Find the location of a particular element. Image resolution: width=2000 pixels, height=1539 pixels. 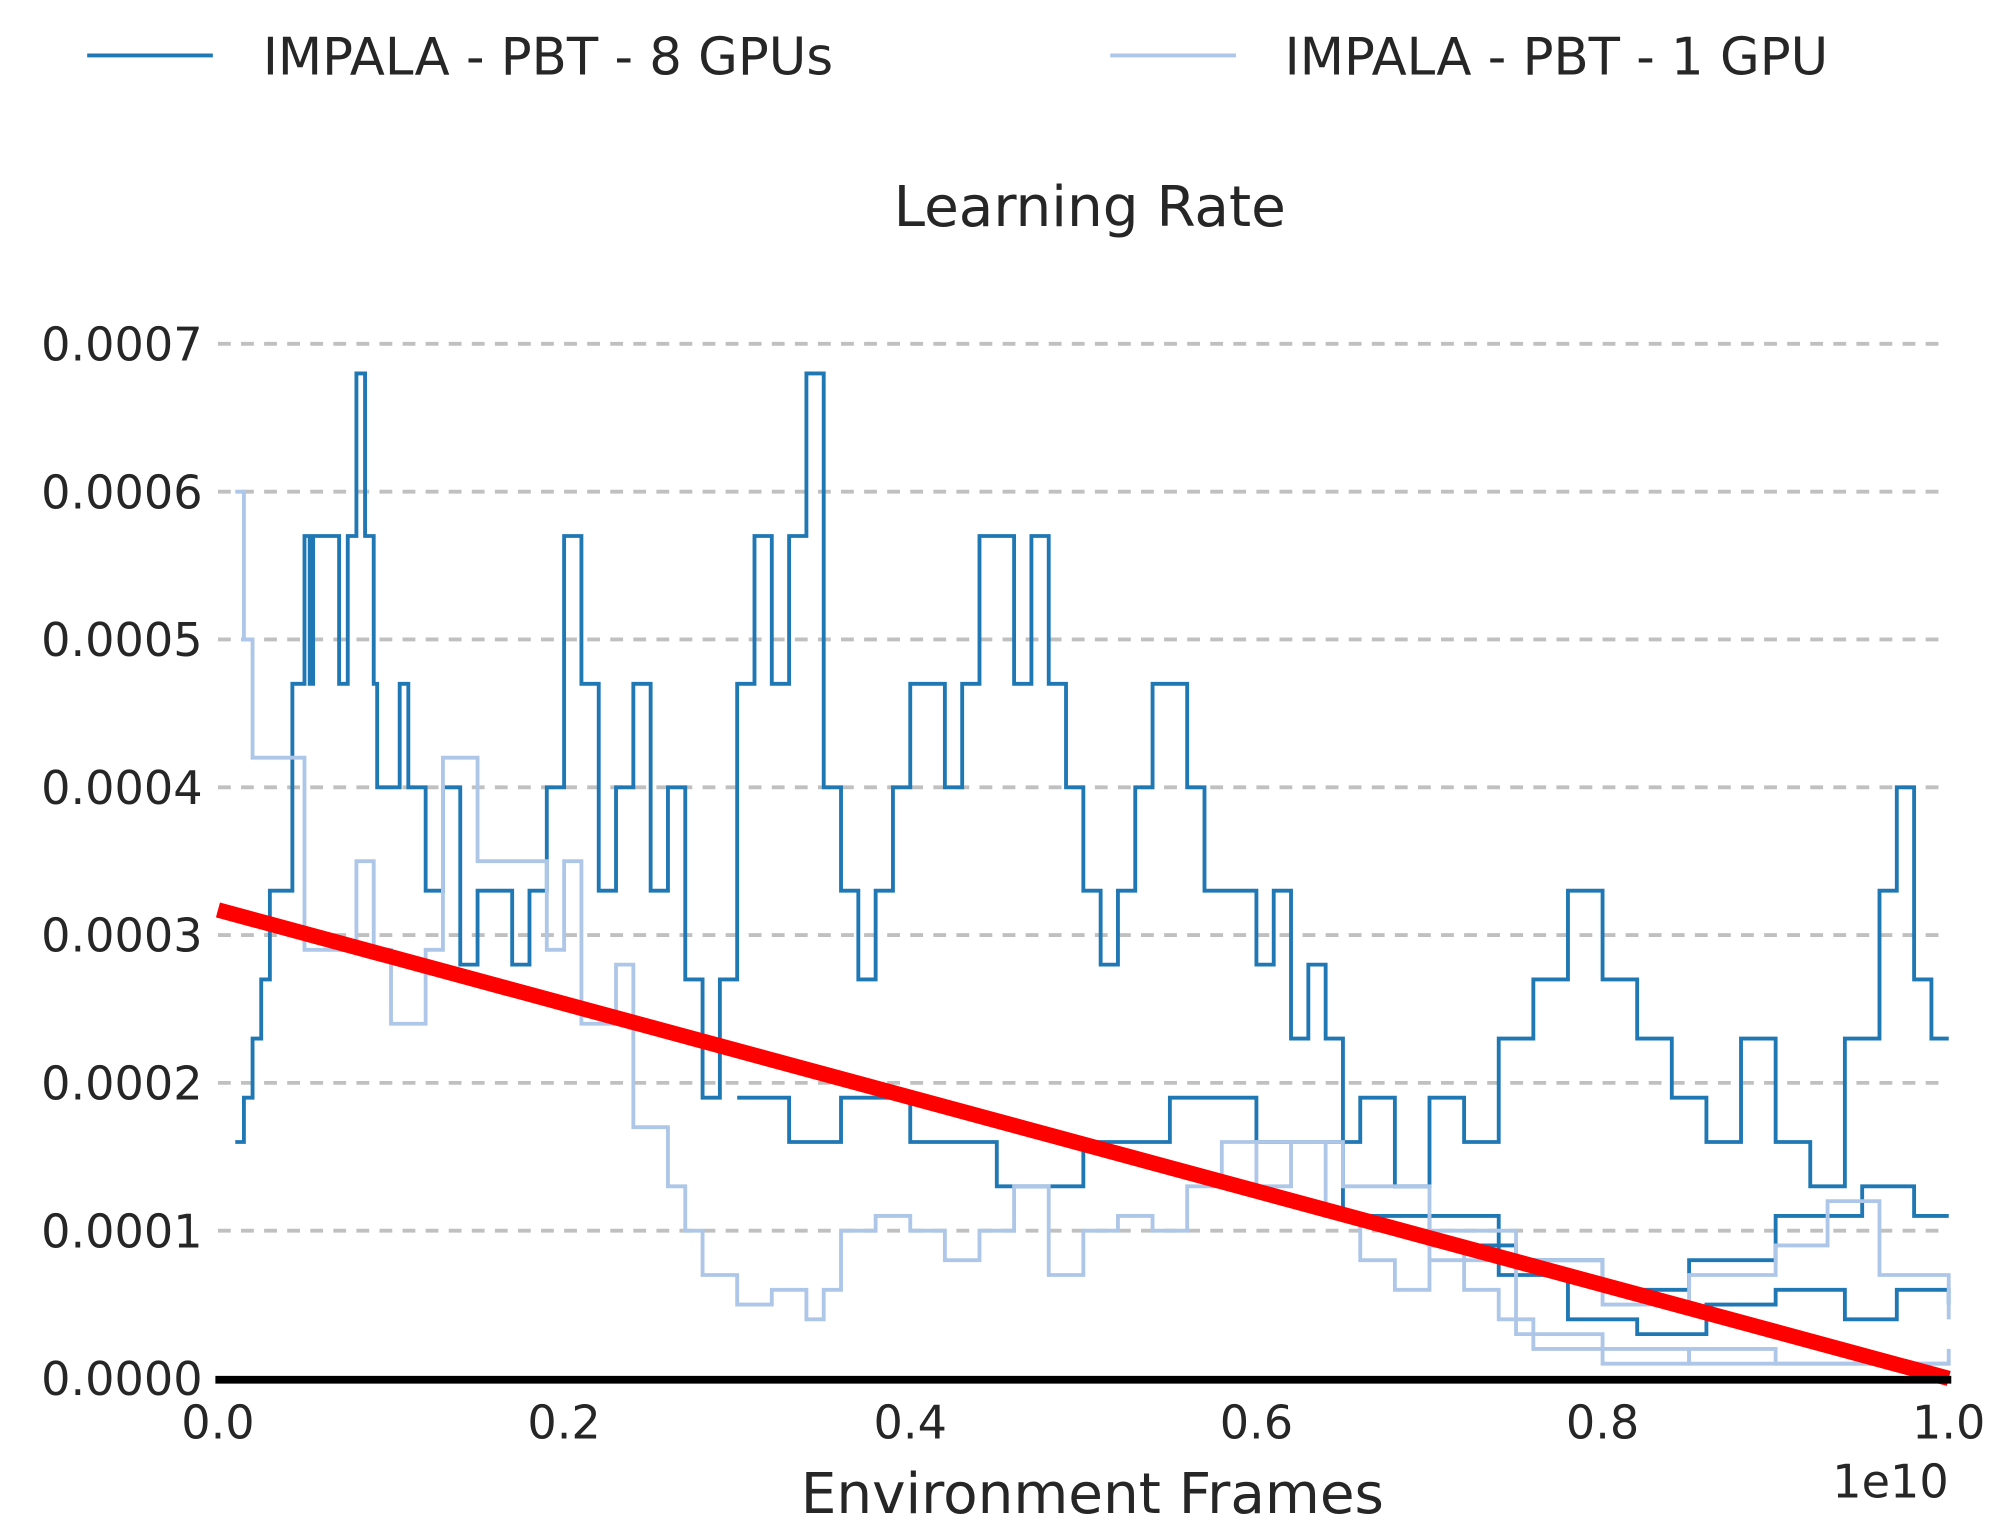

x-ticks: 0.0 0.2 0.4 0.6 0.8 1.0 is located at coordinates (1083, 1423).